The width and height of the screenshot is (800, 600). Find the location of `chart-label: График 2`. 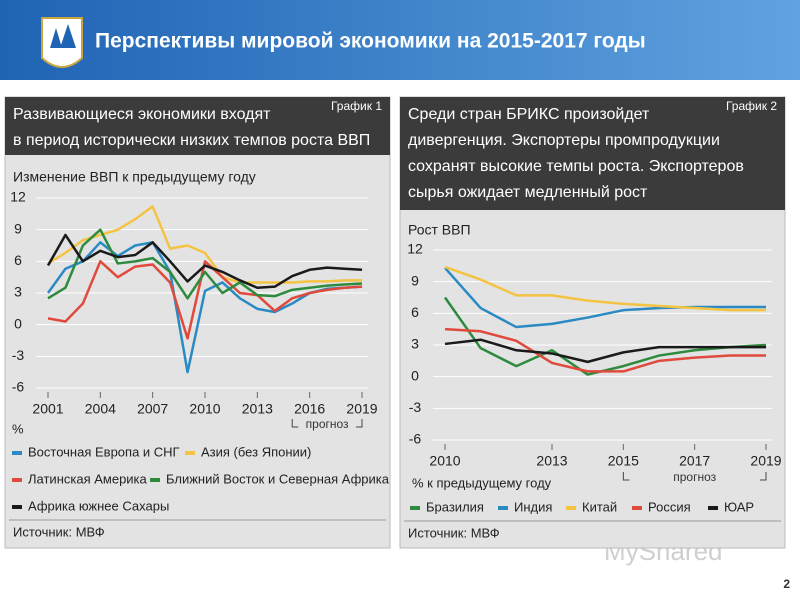

chart-label: График 2 is located at coordinates (751, 106).